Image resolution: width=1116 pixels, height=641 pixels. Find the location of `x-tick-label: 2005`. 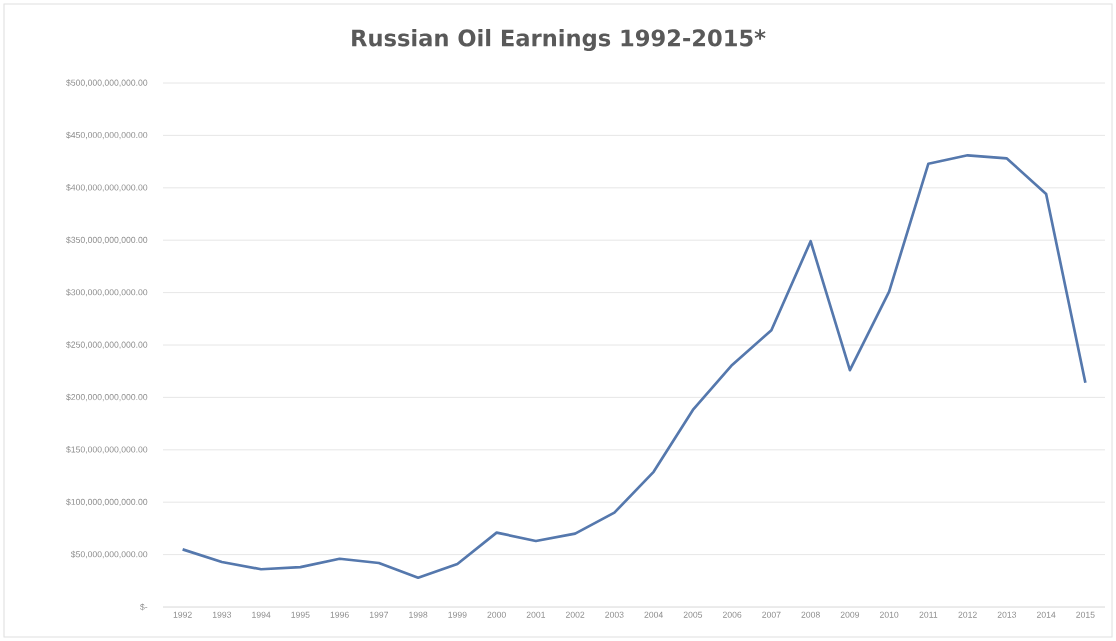

x-tick-label: 2005 is located at coordinates (693, 614).